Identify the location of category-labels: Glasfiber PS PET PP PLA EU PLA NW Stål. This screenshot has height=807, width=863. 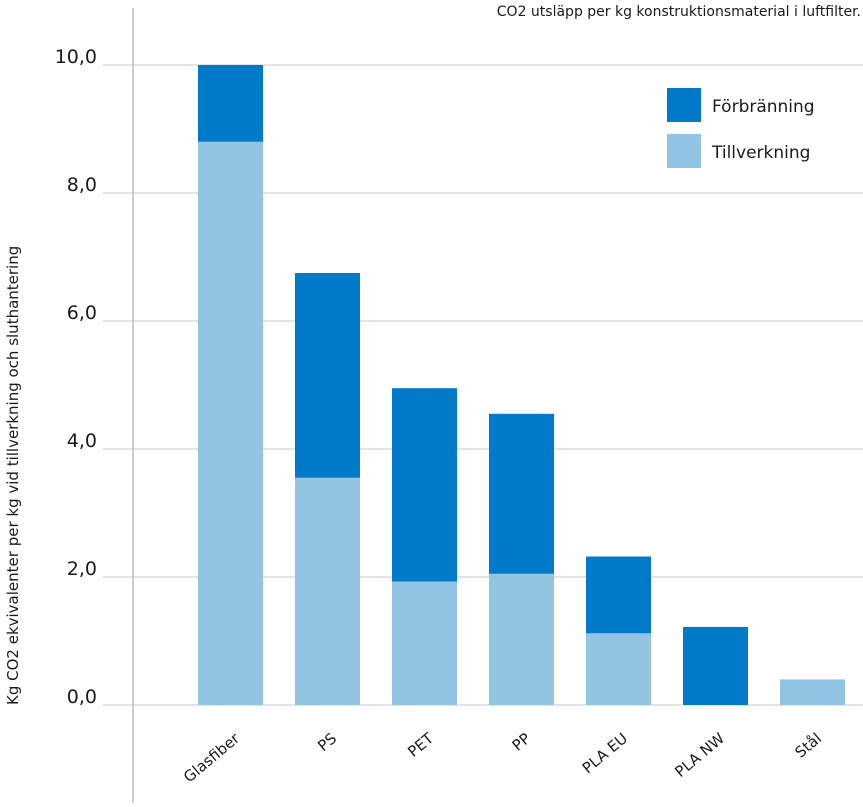
(502, 758).